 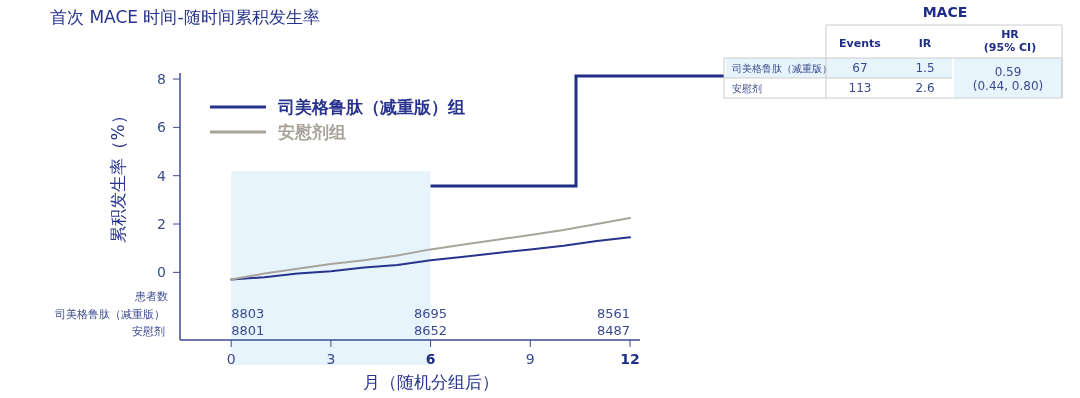 I want to click on y-tick-label: 8, so click(x=161, y=79).